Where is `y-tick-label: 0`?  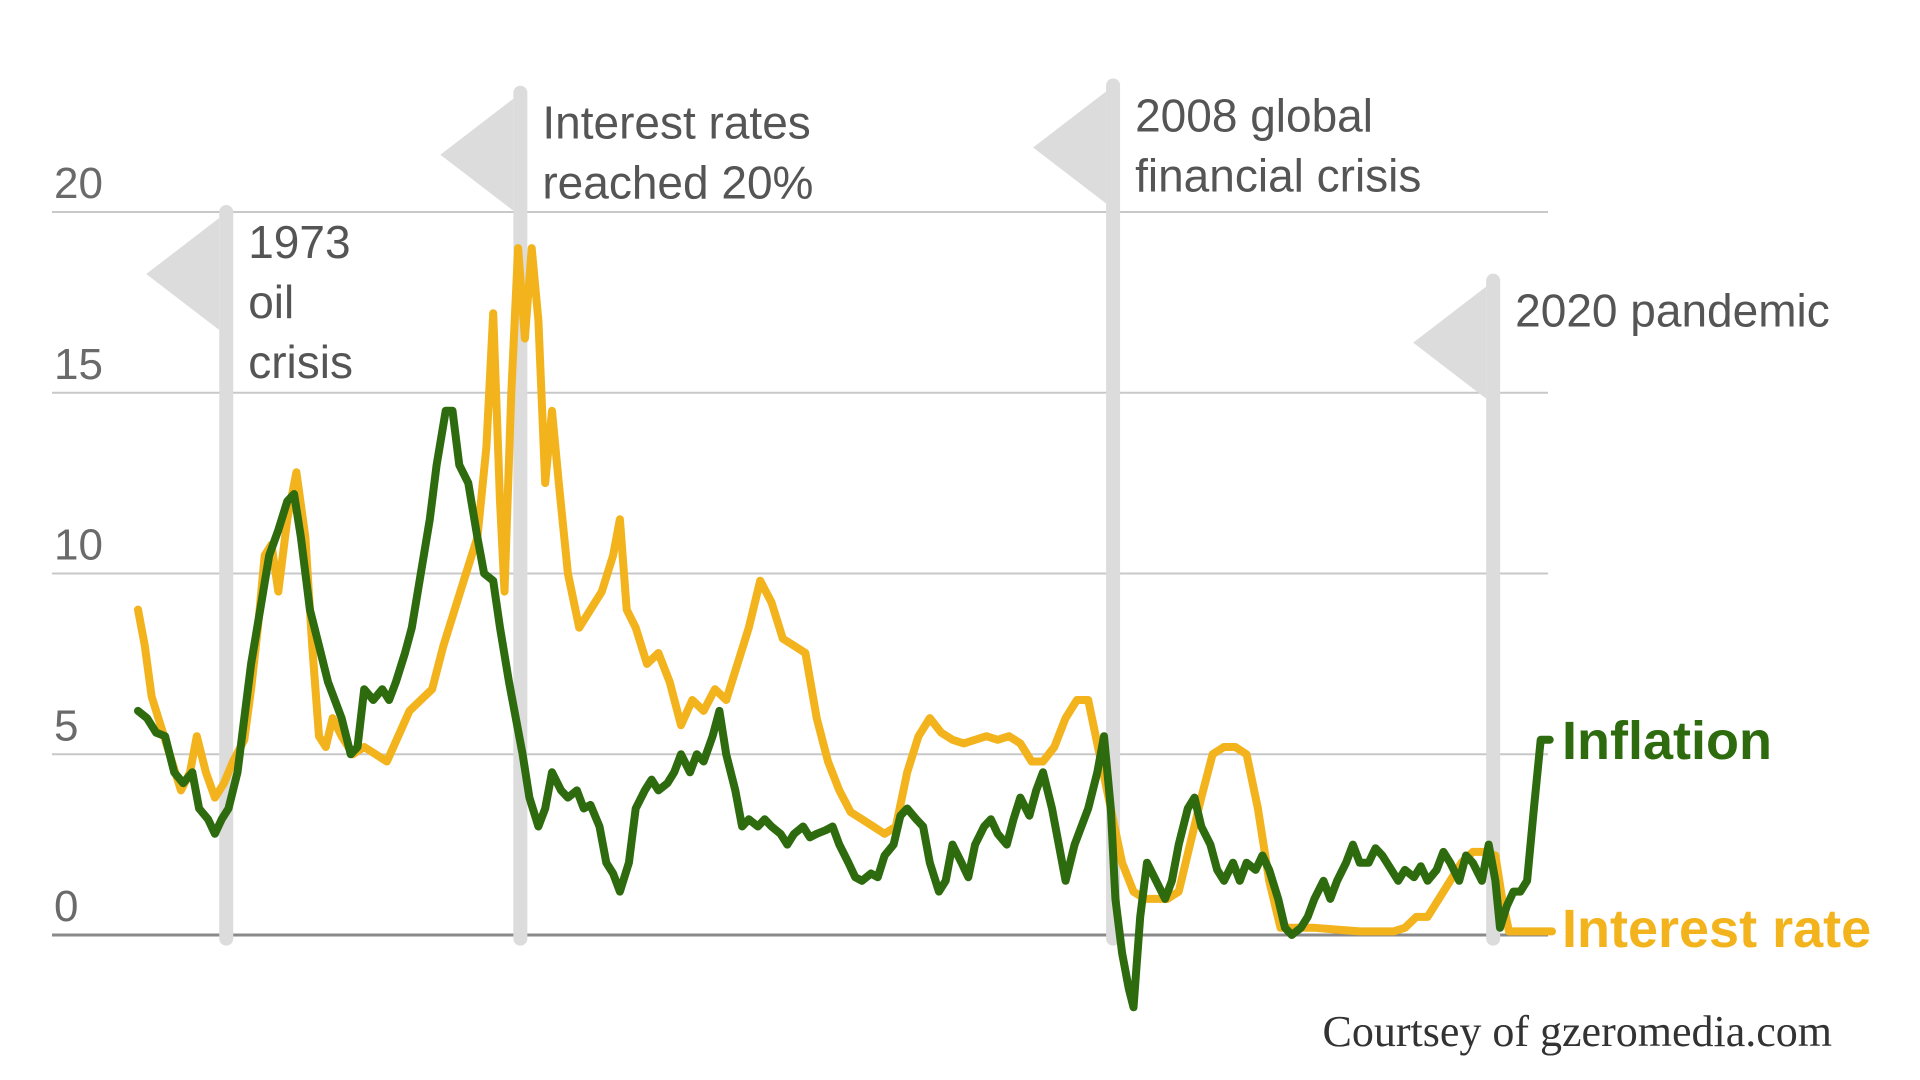 y-tick-label: 0 is located at coordinates (66, 906).